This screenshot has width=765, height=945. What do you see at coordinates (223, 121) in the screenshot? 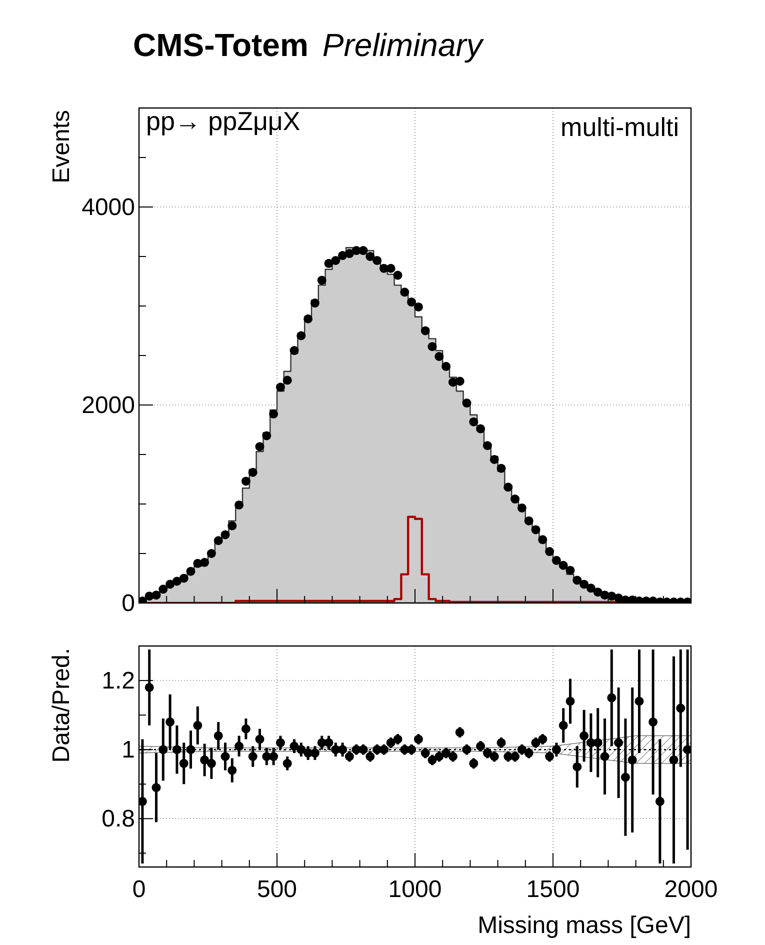
I see `annotation: pp→ ppZμμX` at bounding box center [223, 121].